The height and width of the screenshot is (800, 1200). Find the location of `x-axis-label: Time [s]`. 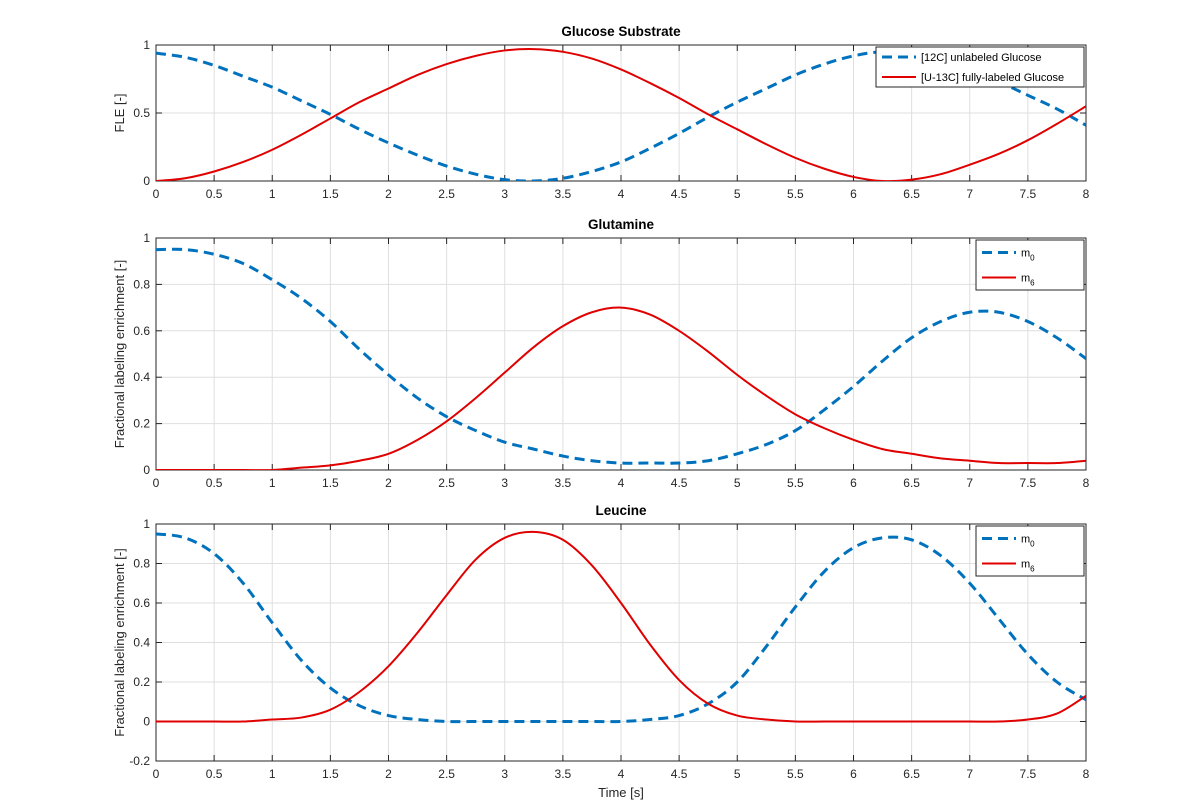

x-axis-label: Time [s] is located at coordinates (621, 792).